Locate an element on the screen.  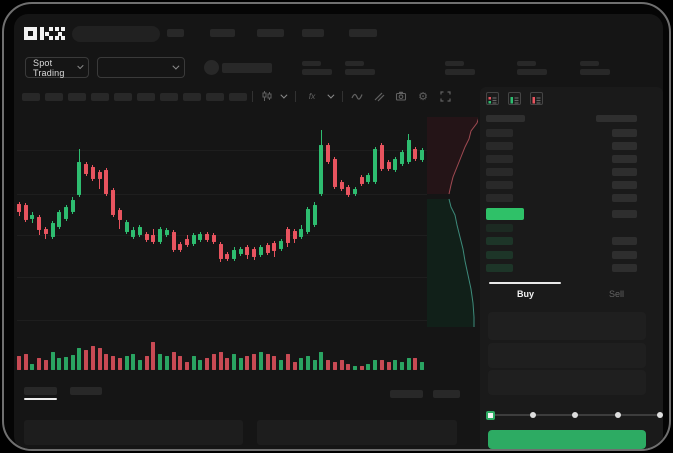
stat-label-placeholder is located at coordinates (589, 63).